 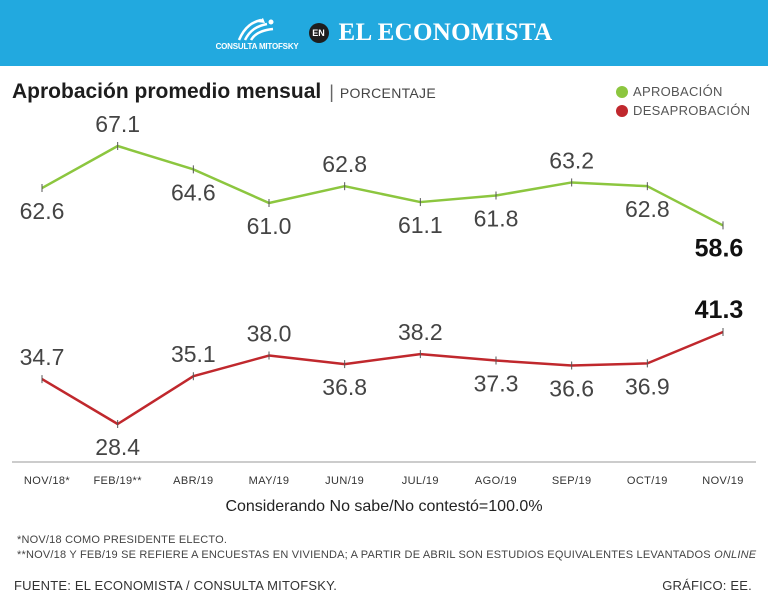 I want to click on footnote-1: *NOV/18 COMO PRESIDENTE ELECTO., so click(x=122, y=540).